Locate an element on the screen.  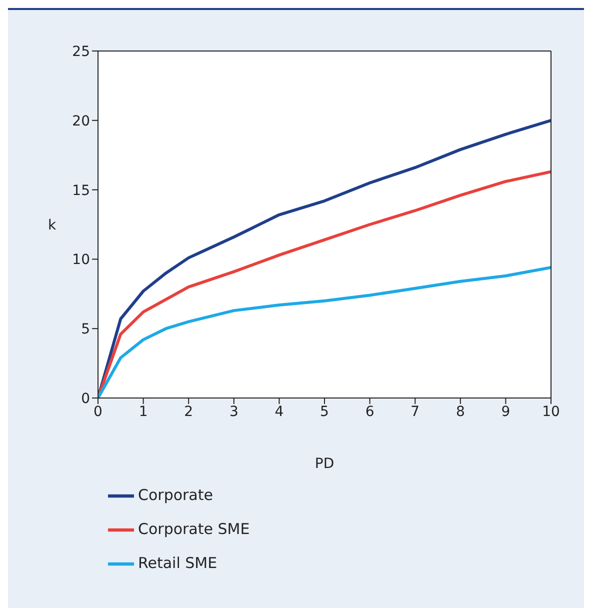
y-tick-label: 20 is located at coordinates (81, 121).